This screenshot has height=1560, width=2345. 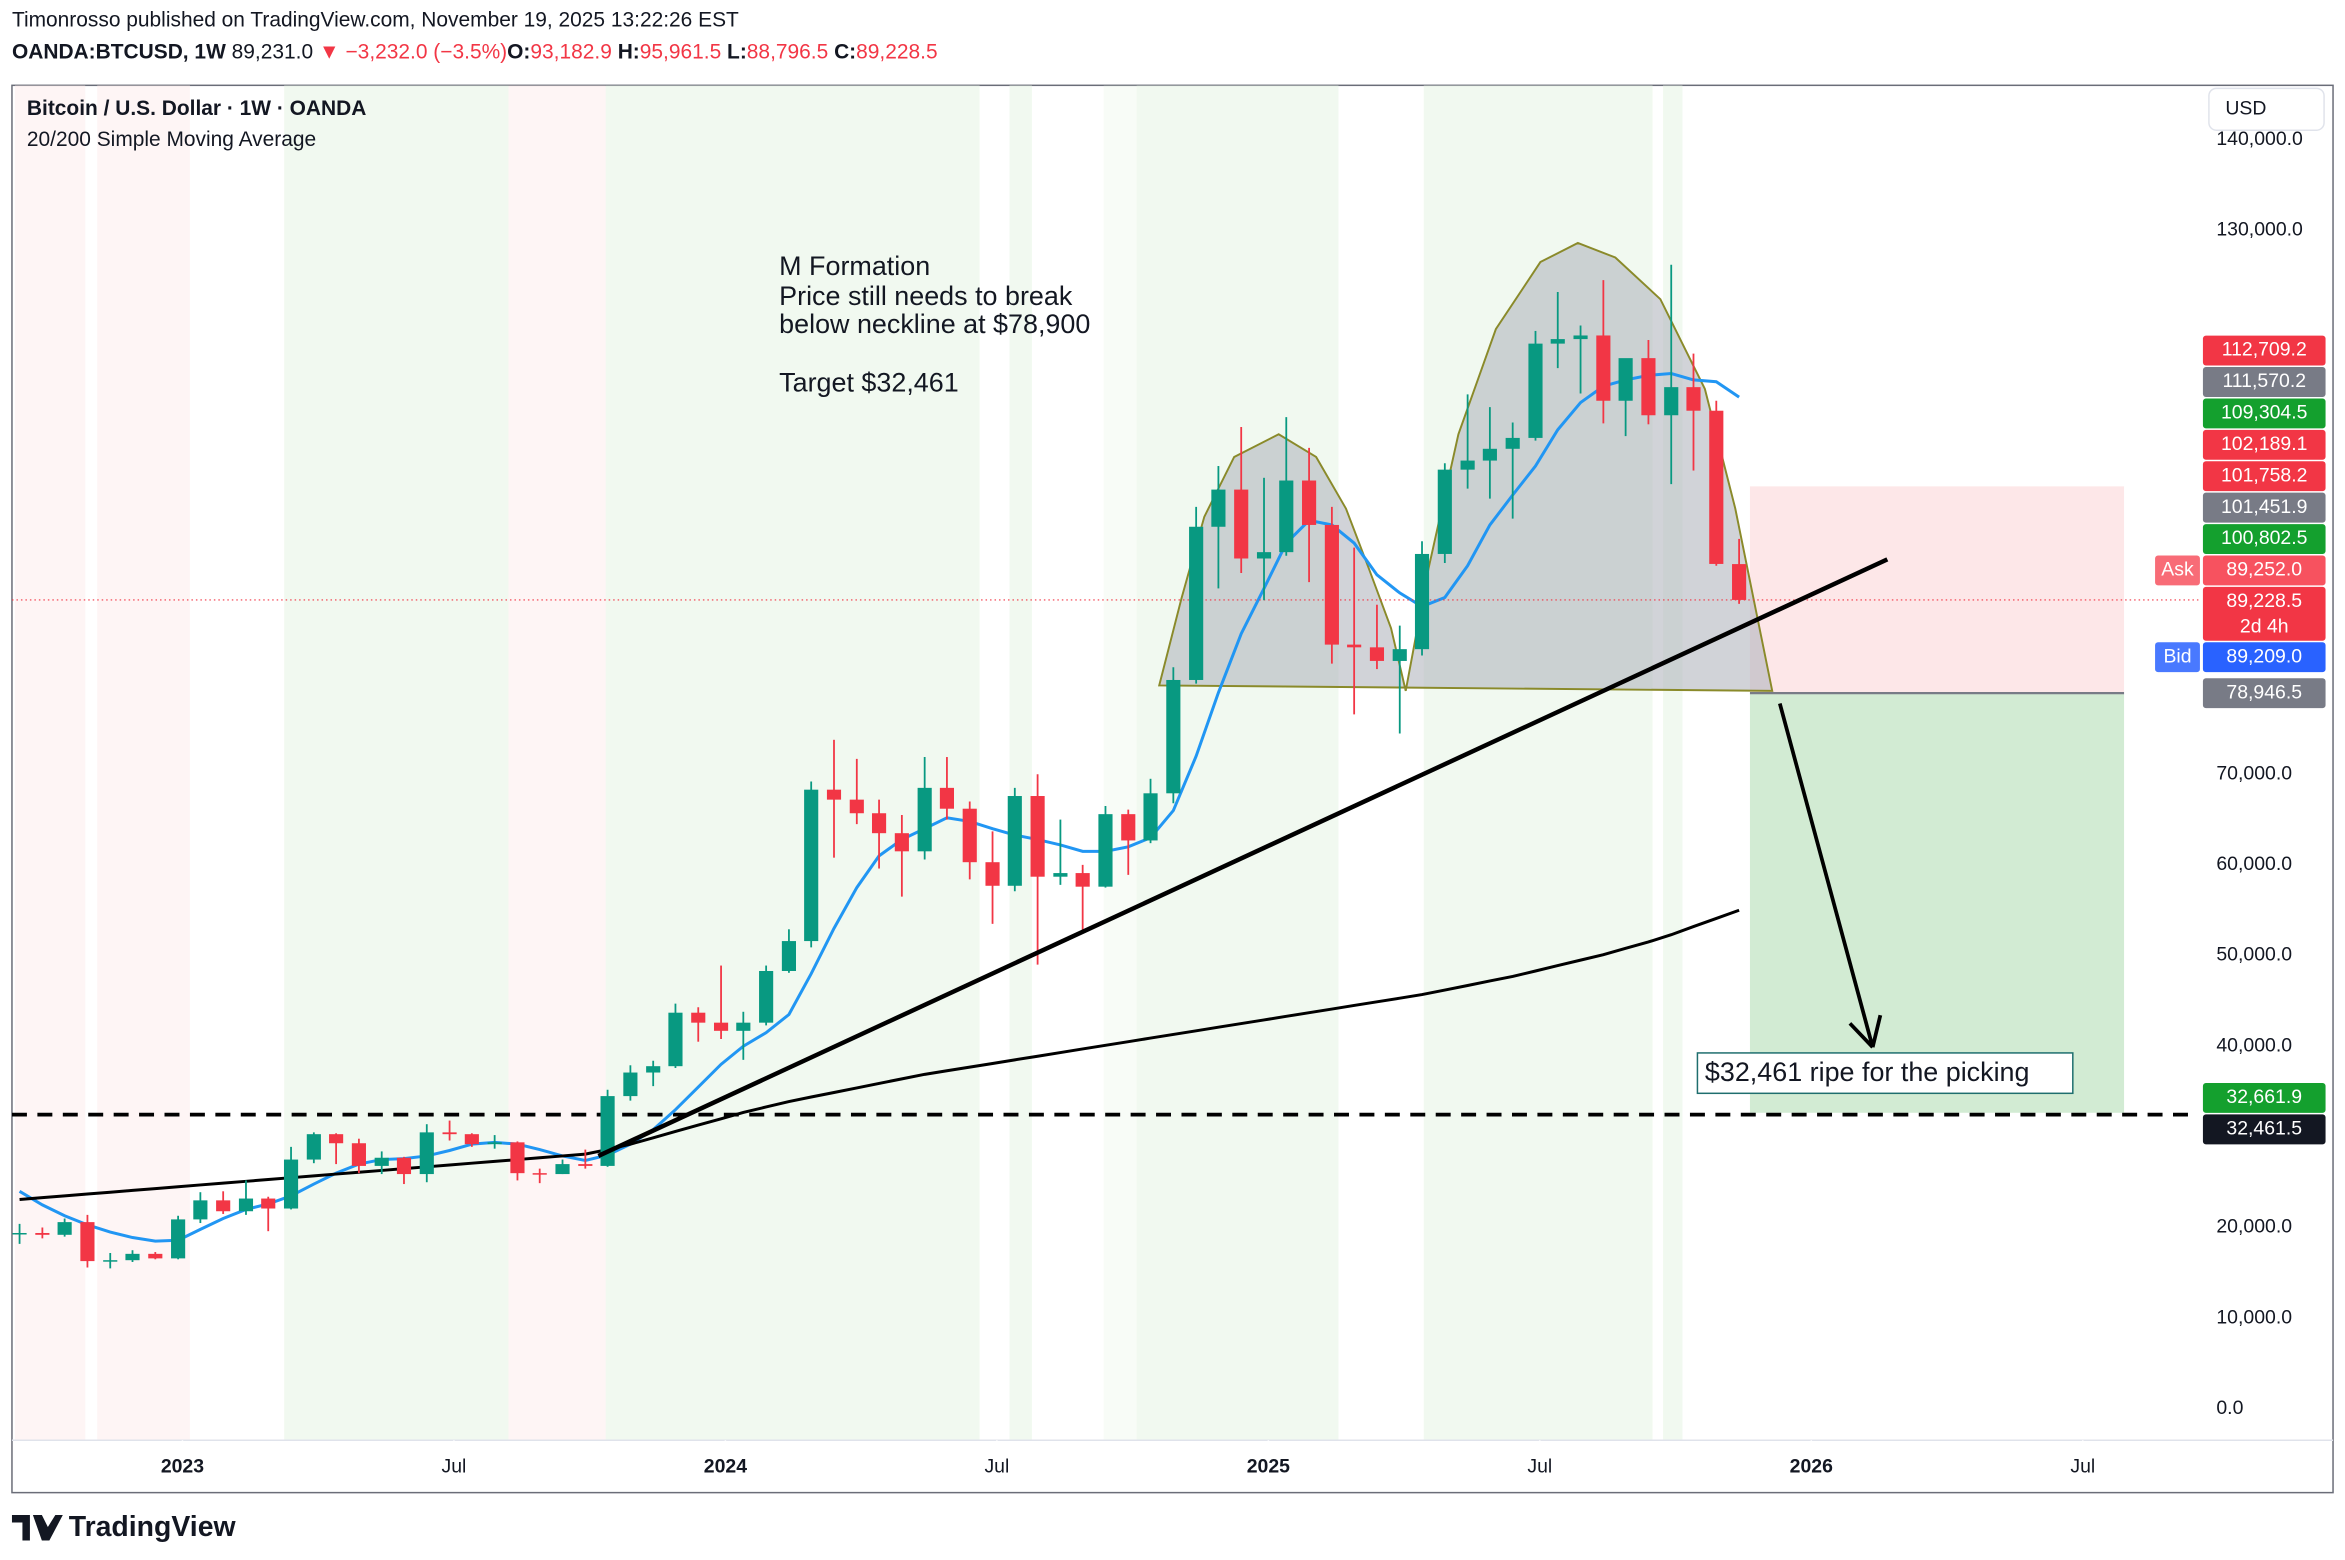 What do you see at coordinates (2245, 108) in the screenshot?
I see `currency: USD` at bounding box center [2245, 108].